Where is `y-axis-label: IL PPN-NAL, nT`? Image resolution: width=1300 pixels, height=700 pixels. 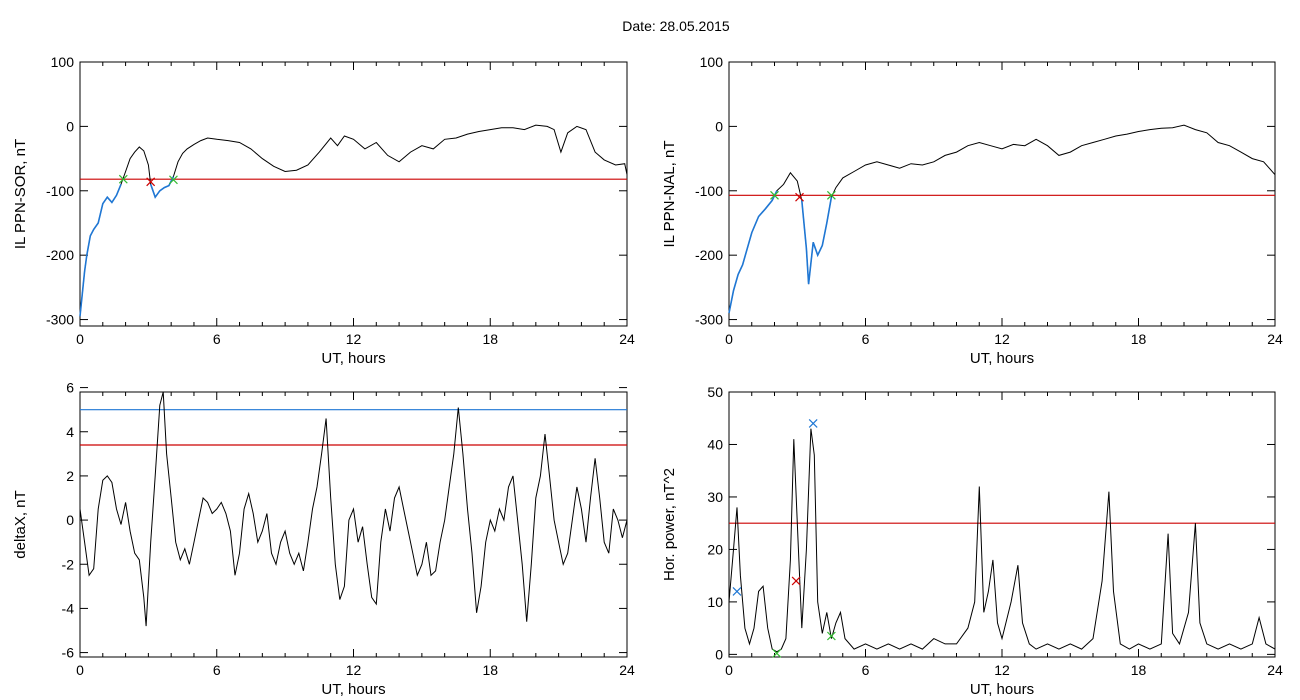
y-axis-label: IL PPN-NAL, nT is located at coordinates (669, 194).